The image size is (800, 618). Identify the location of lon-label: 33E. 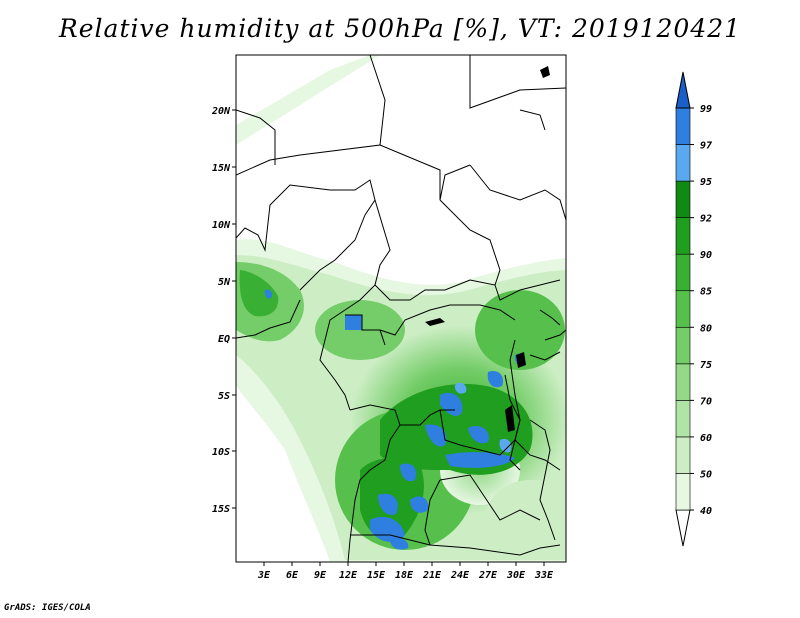
(544, 575).